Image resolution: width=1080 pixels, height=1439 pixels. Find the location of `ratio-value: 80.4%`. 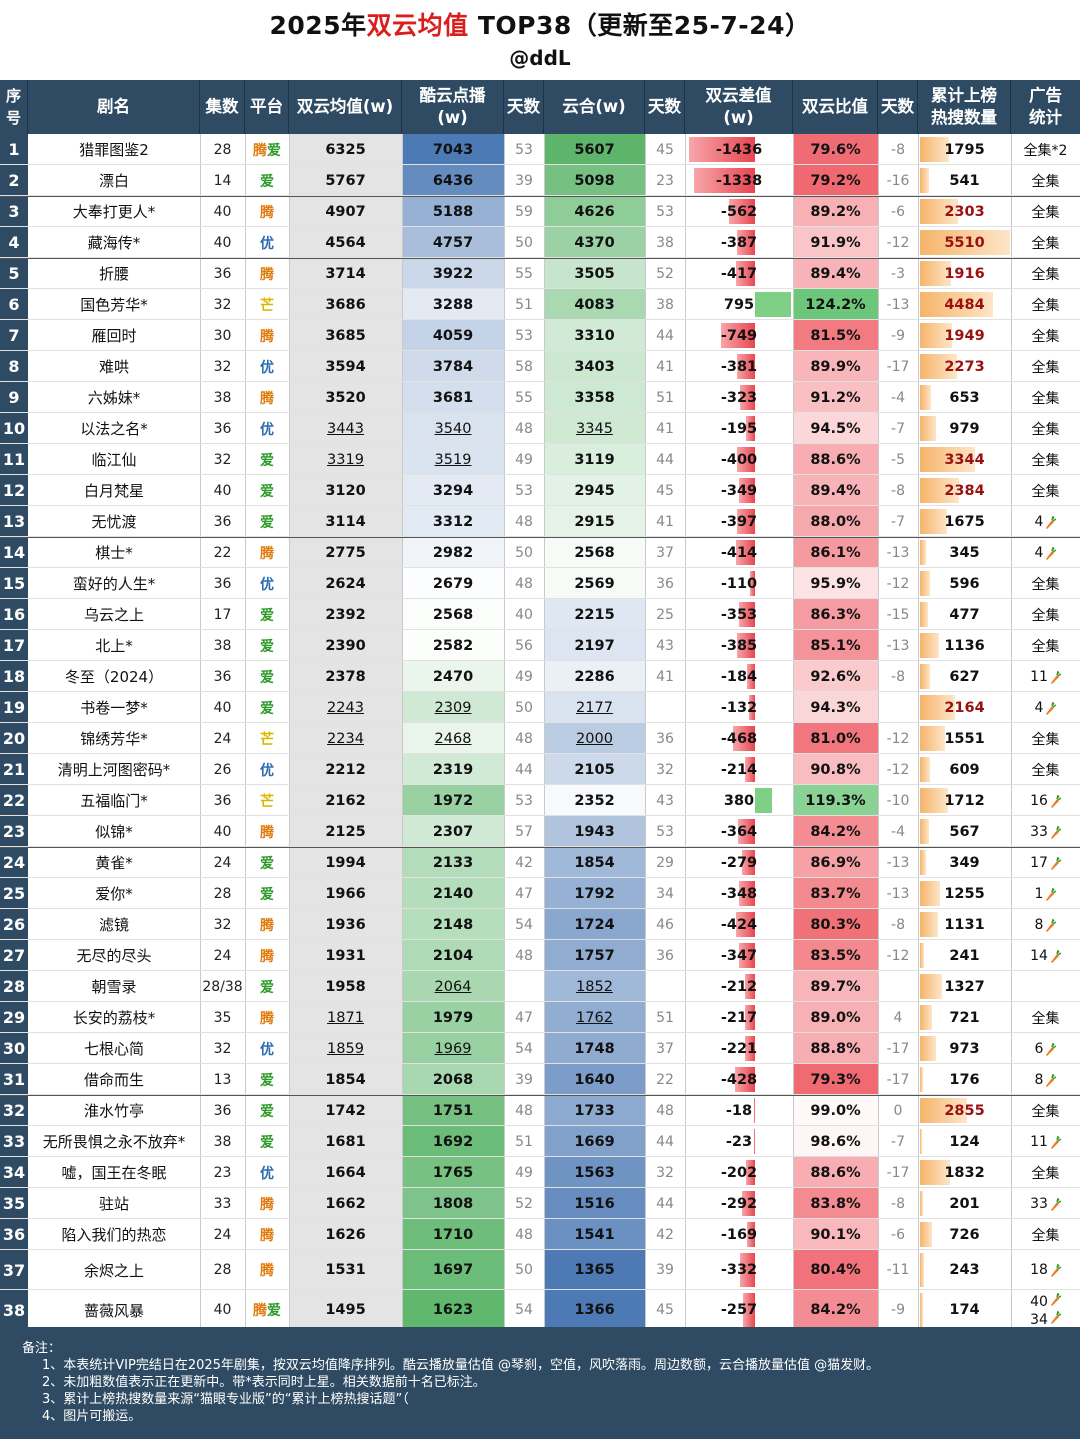

ratio-value: 80.4% is located at coordinates (835, 1270).